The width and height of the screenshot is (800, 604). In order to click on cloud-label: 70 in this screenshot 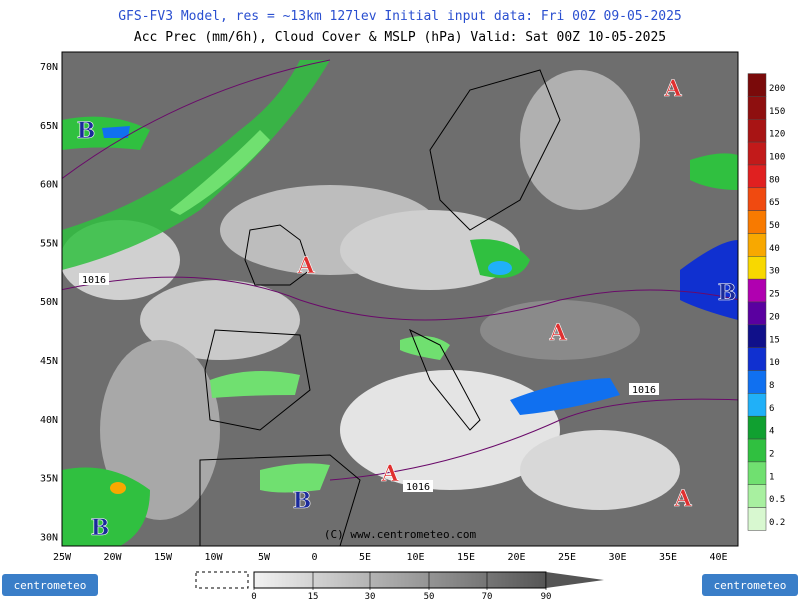, I will do `click(487, 596)`.